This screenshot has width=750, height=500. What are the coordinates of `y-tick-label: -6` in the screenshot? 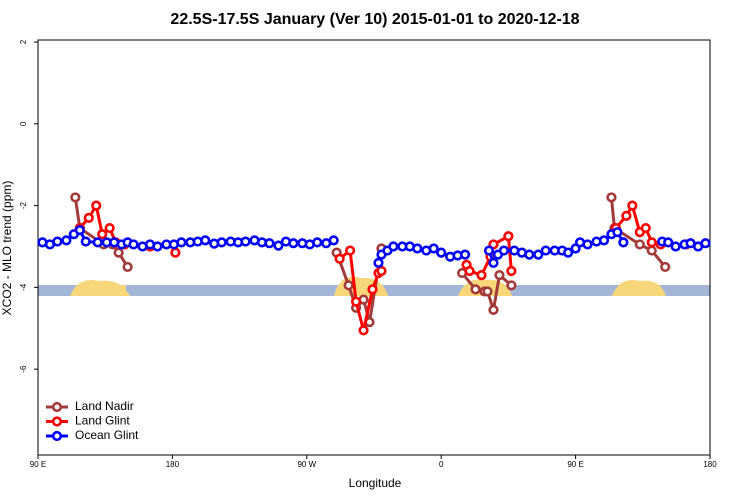 It's located at (23, 369).